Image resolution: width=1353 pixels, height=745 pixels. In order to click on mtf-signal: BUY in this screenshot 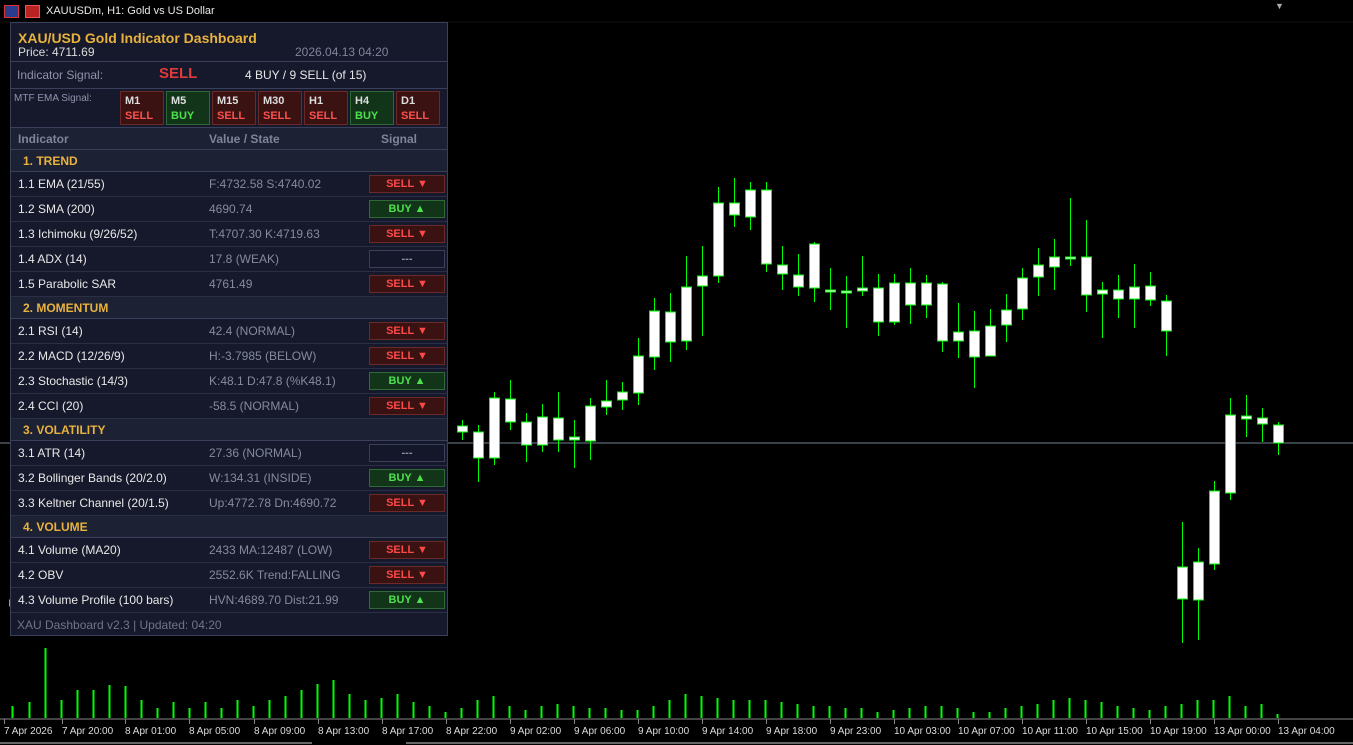, I will do `click(183, 116)`.